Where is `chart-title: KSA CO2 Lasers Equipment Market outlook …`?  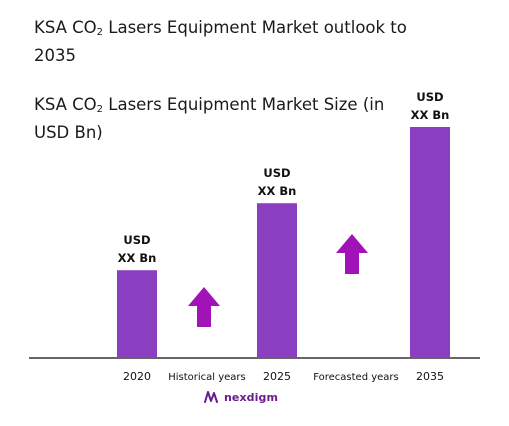
chart-title: KSA CO2 Lasers Equipment Market outlook … is located at coordinates (220, 41).